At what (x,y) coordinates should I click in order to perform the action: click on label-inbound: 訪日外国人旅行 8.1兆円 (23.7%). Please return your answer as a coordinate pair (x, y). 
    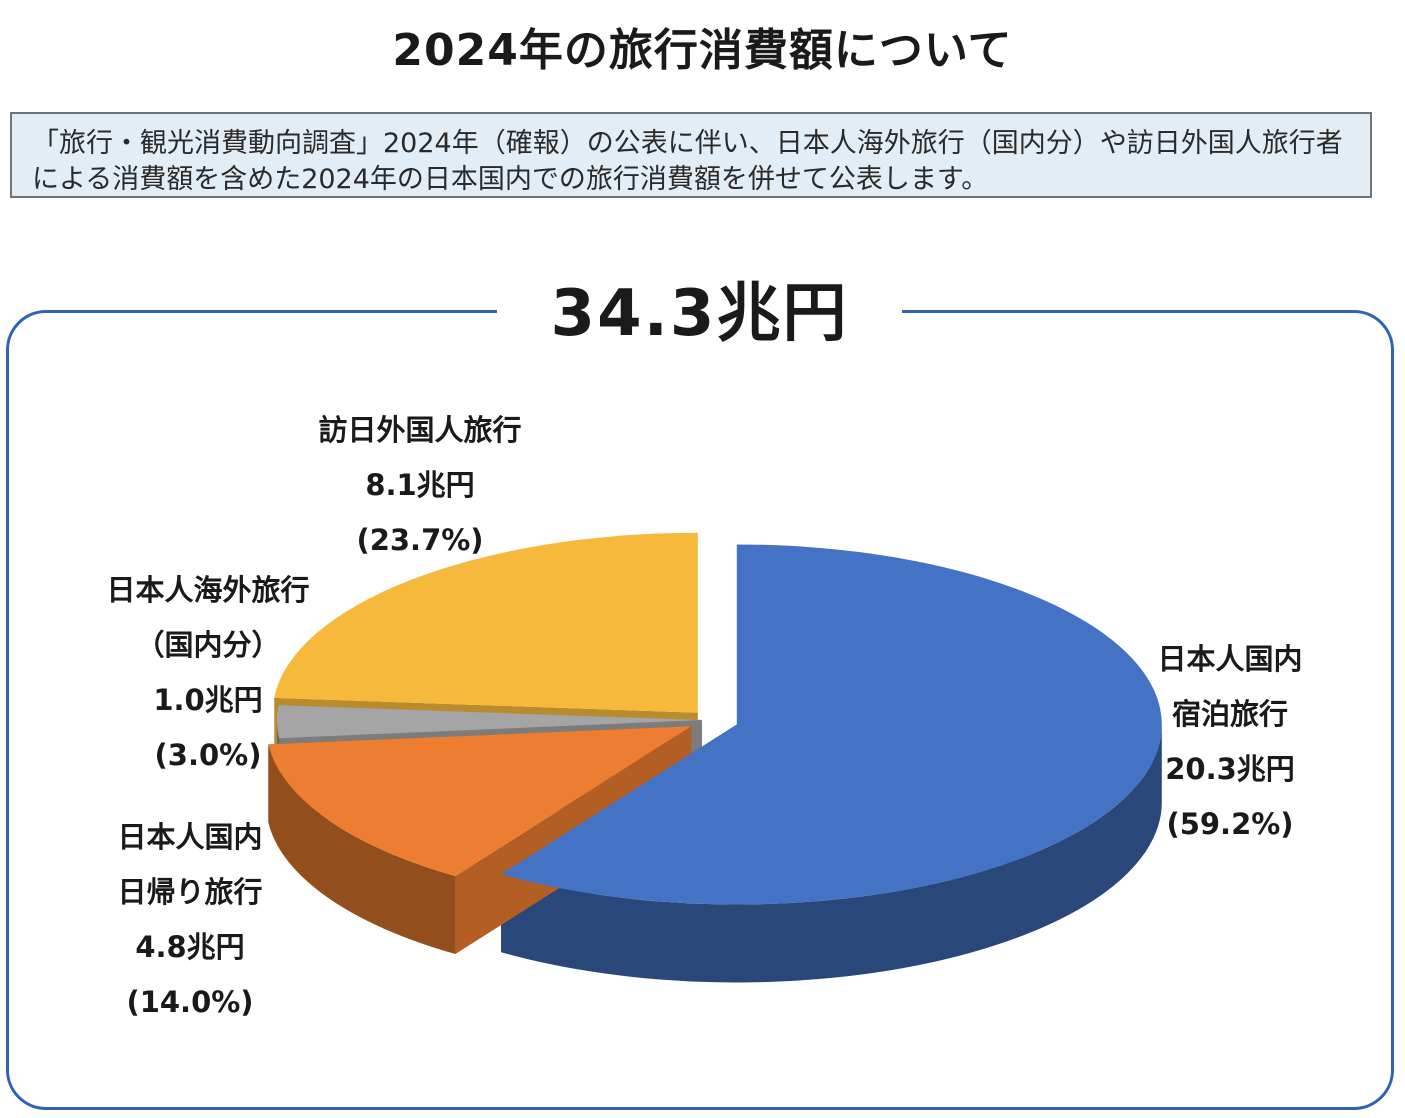
    Looking at the image, I should click on (420, 485).